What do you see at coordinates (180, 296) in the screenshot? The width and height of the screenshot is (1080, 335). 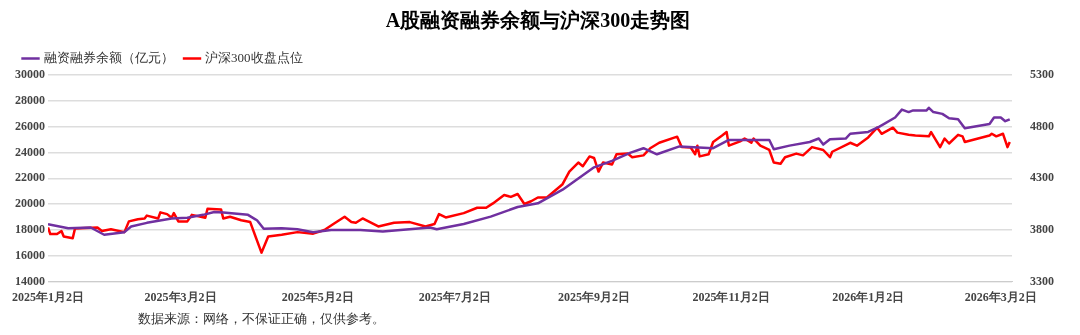 I see `x-tick-label: 2025年3月2日` at bounding box center [180, 296].